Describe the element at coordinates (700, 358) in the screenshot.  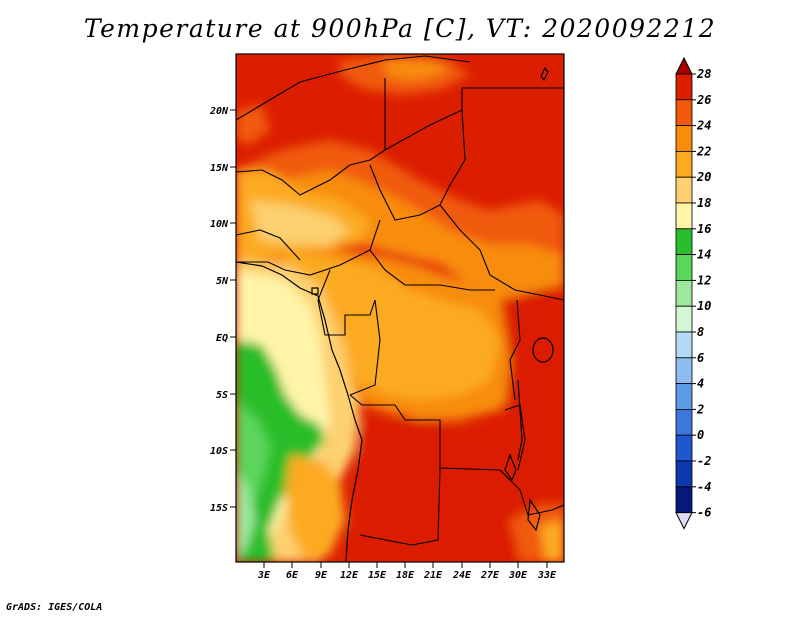
I see `colorbar-label: 6` at that location.